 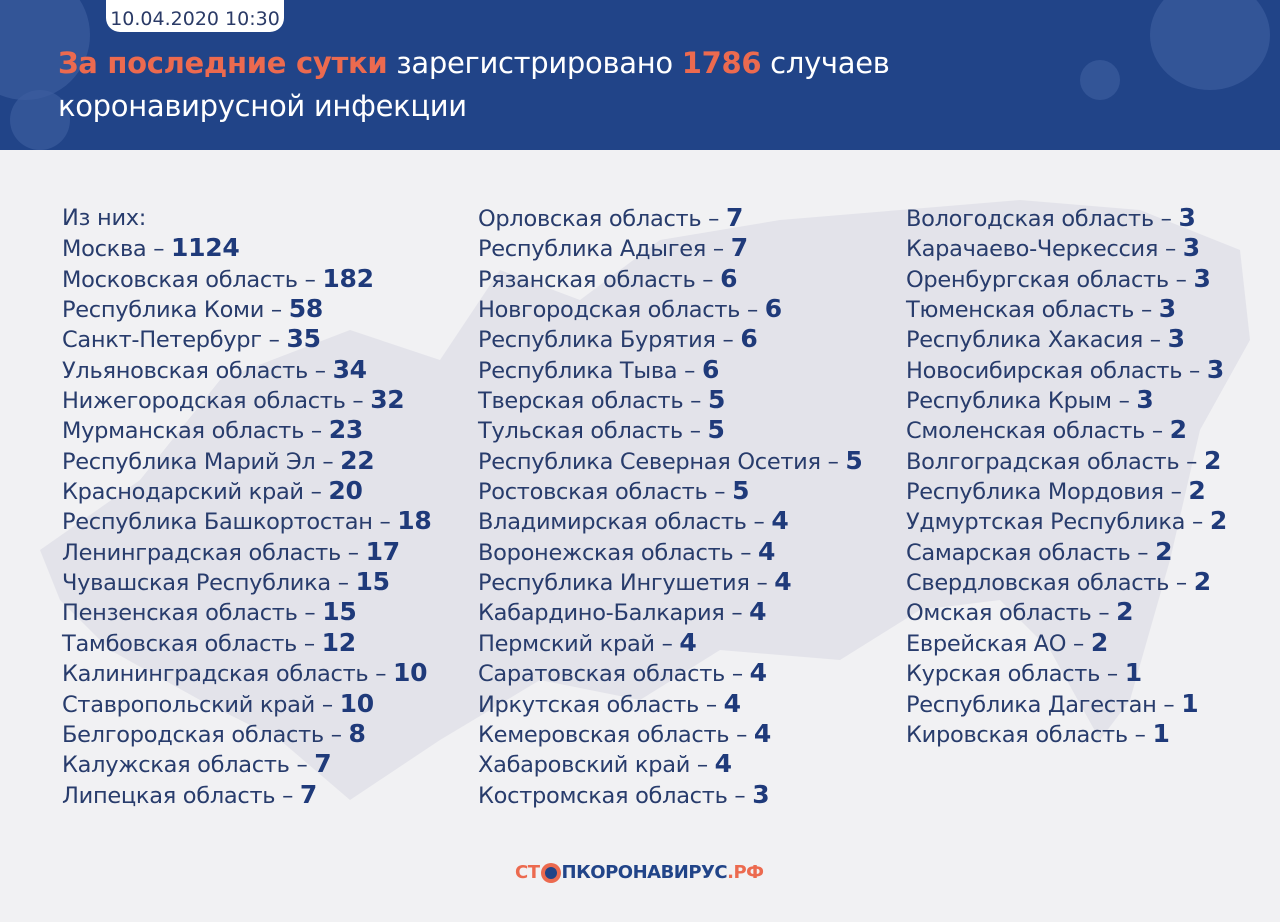 What do you see at coordinates (185, 370) in the screenshot?
I see `region-name: Ульяновская область` at bounding box center [185, 370].